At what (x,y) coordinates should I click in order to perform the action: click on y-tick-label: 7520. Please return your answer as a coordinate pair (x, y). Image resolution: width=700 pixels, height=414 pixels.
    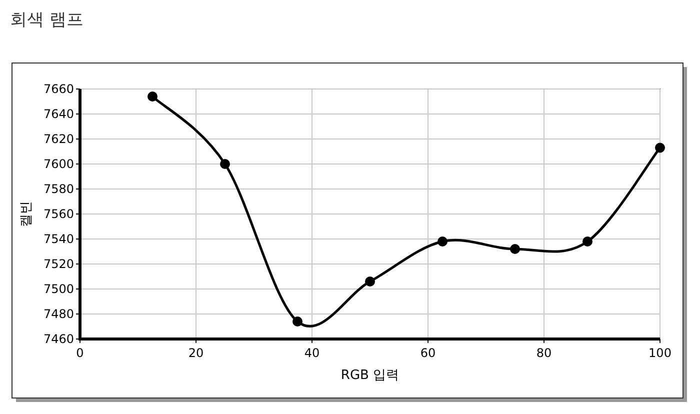
    Looking at the image, I should click on (58, 264).